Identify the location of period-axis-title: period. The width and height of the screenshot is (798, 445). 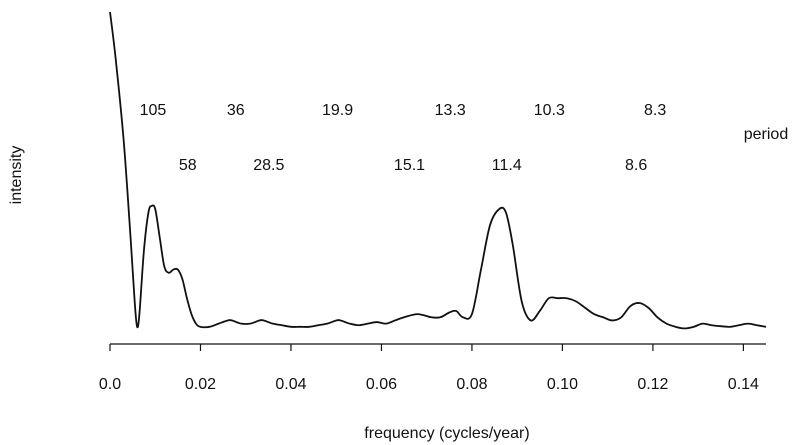
(766, 134).